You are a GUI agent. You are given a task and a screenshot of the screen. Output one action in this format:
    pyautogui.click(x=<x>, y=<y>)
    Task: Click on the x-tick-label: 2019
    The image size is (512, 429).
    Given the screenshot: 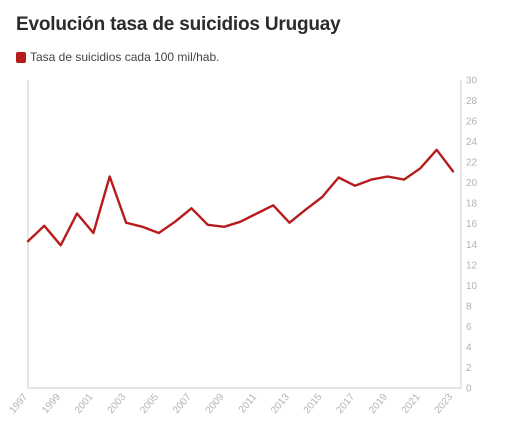 What is the action you would take?
    pyautogui.click(x=378, y=404)
    